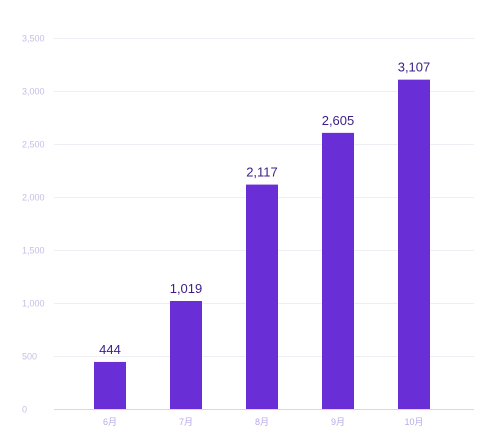 The image size is (499, 445). What do you see at coordinates (262, 172) in the screenshot?
I see `bar-value-label: 2,117` at bounding box center [262, 172].